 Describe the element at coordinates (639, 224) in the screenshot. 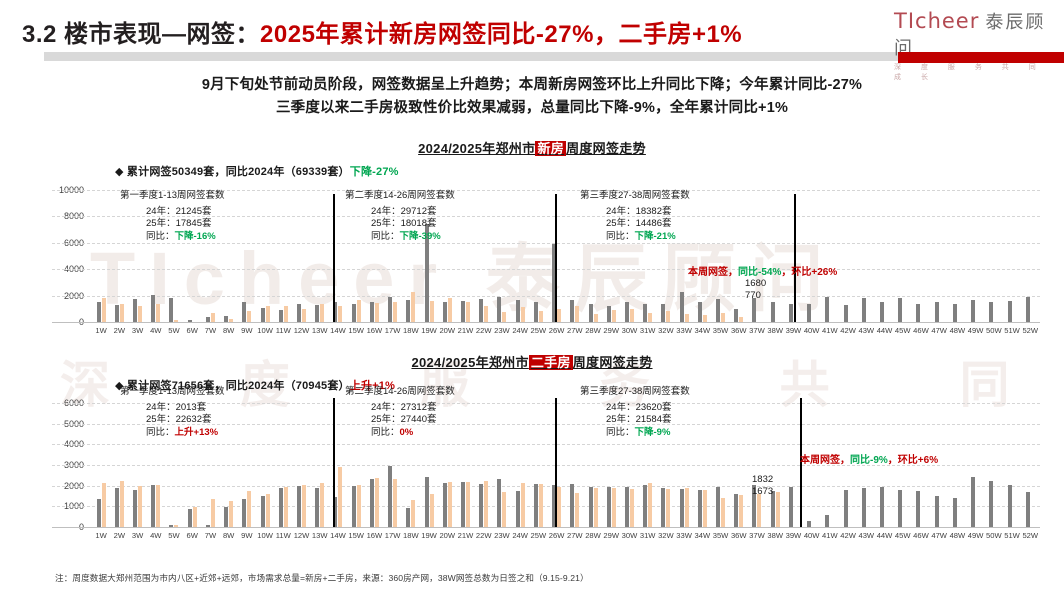

I see `quarter-2025-value: 25年：14486套` at that location.